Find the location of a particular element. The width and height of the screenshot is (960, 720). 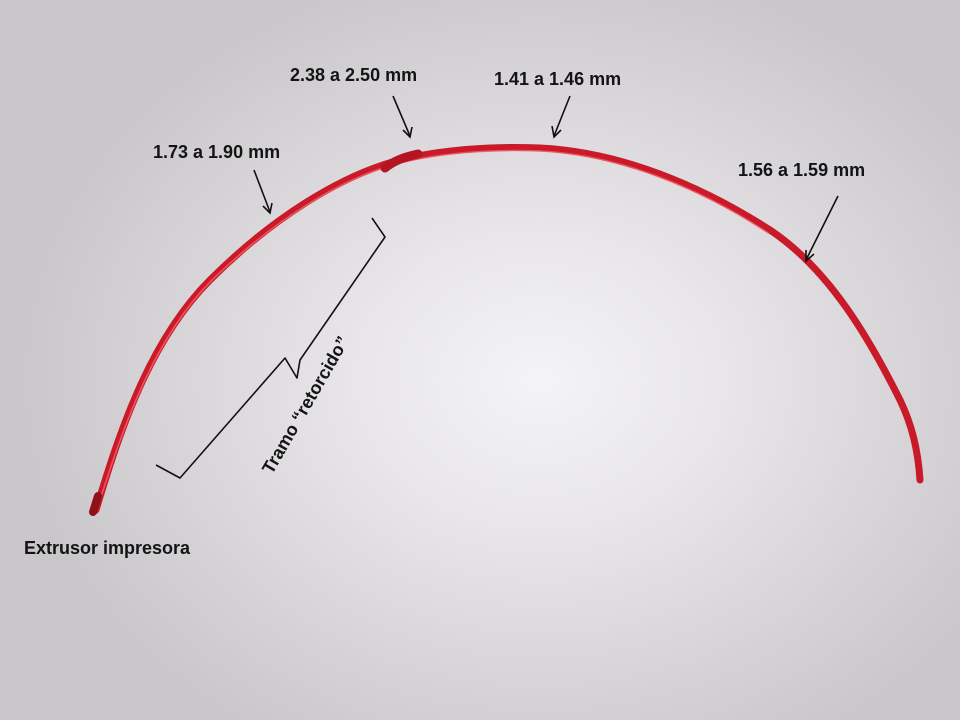

measurement-label-3: 1.41 a 1.46 mm is located at coordinates (558, 79).